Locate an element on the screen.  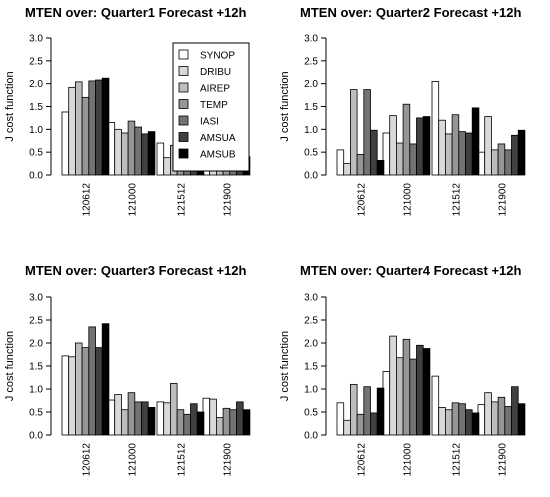
legend-label: AMSUB is located at coordinates (218, 155).